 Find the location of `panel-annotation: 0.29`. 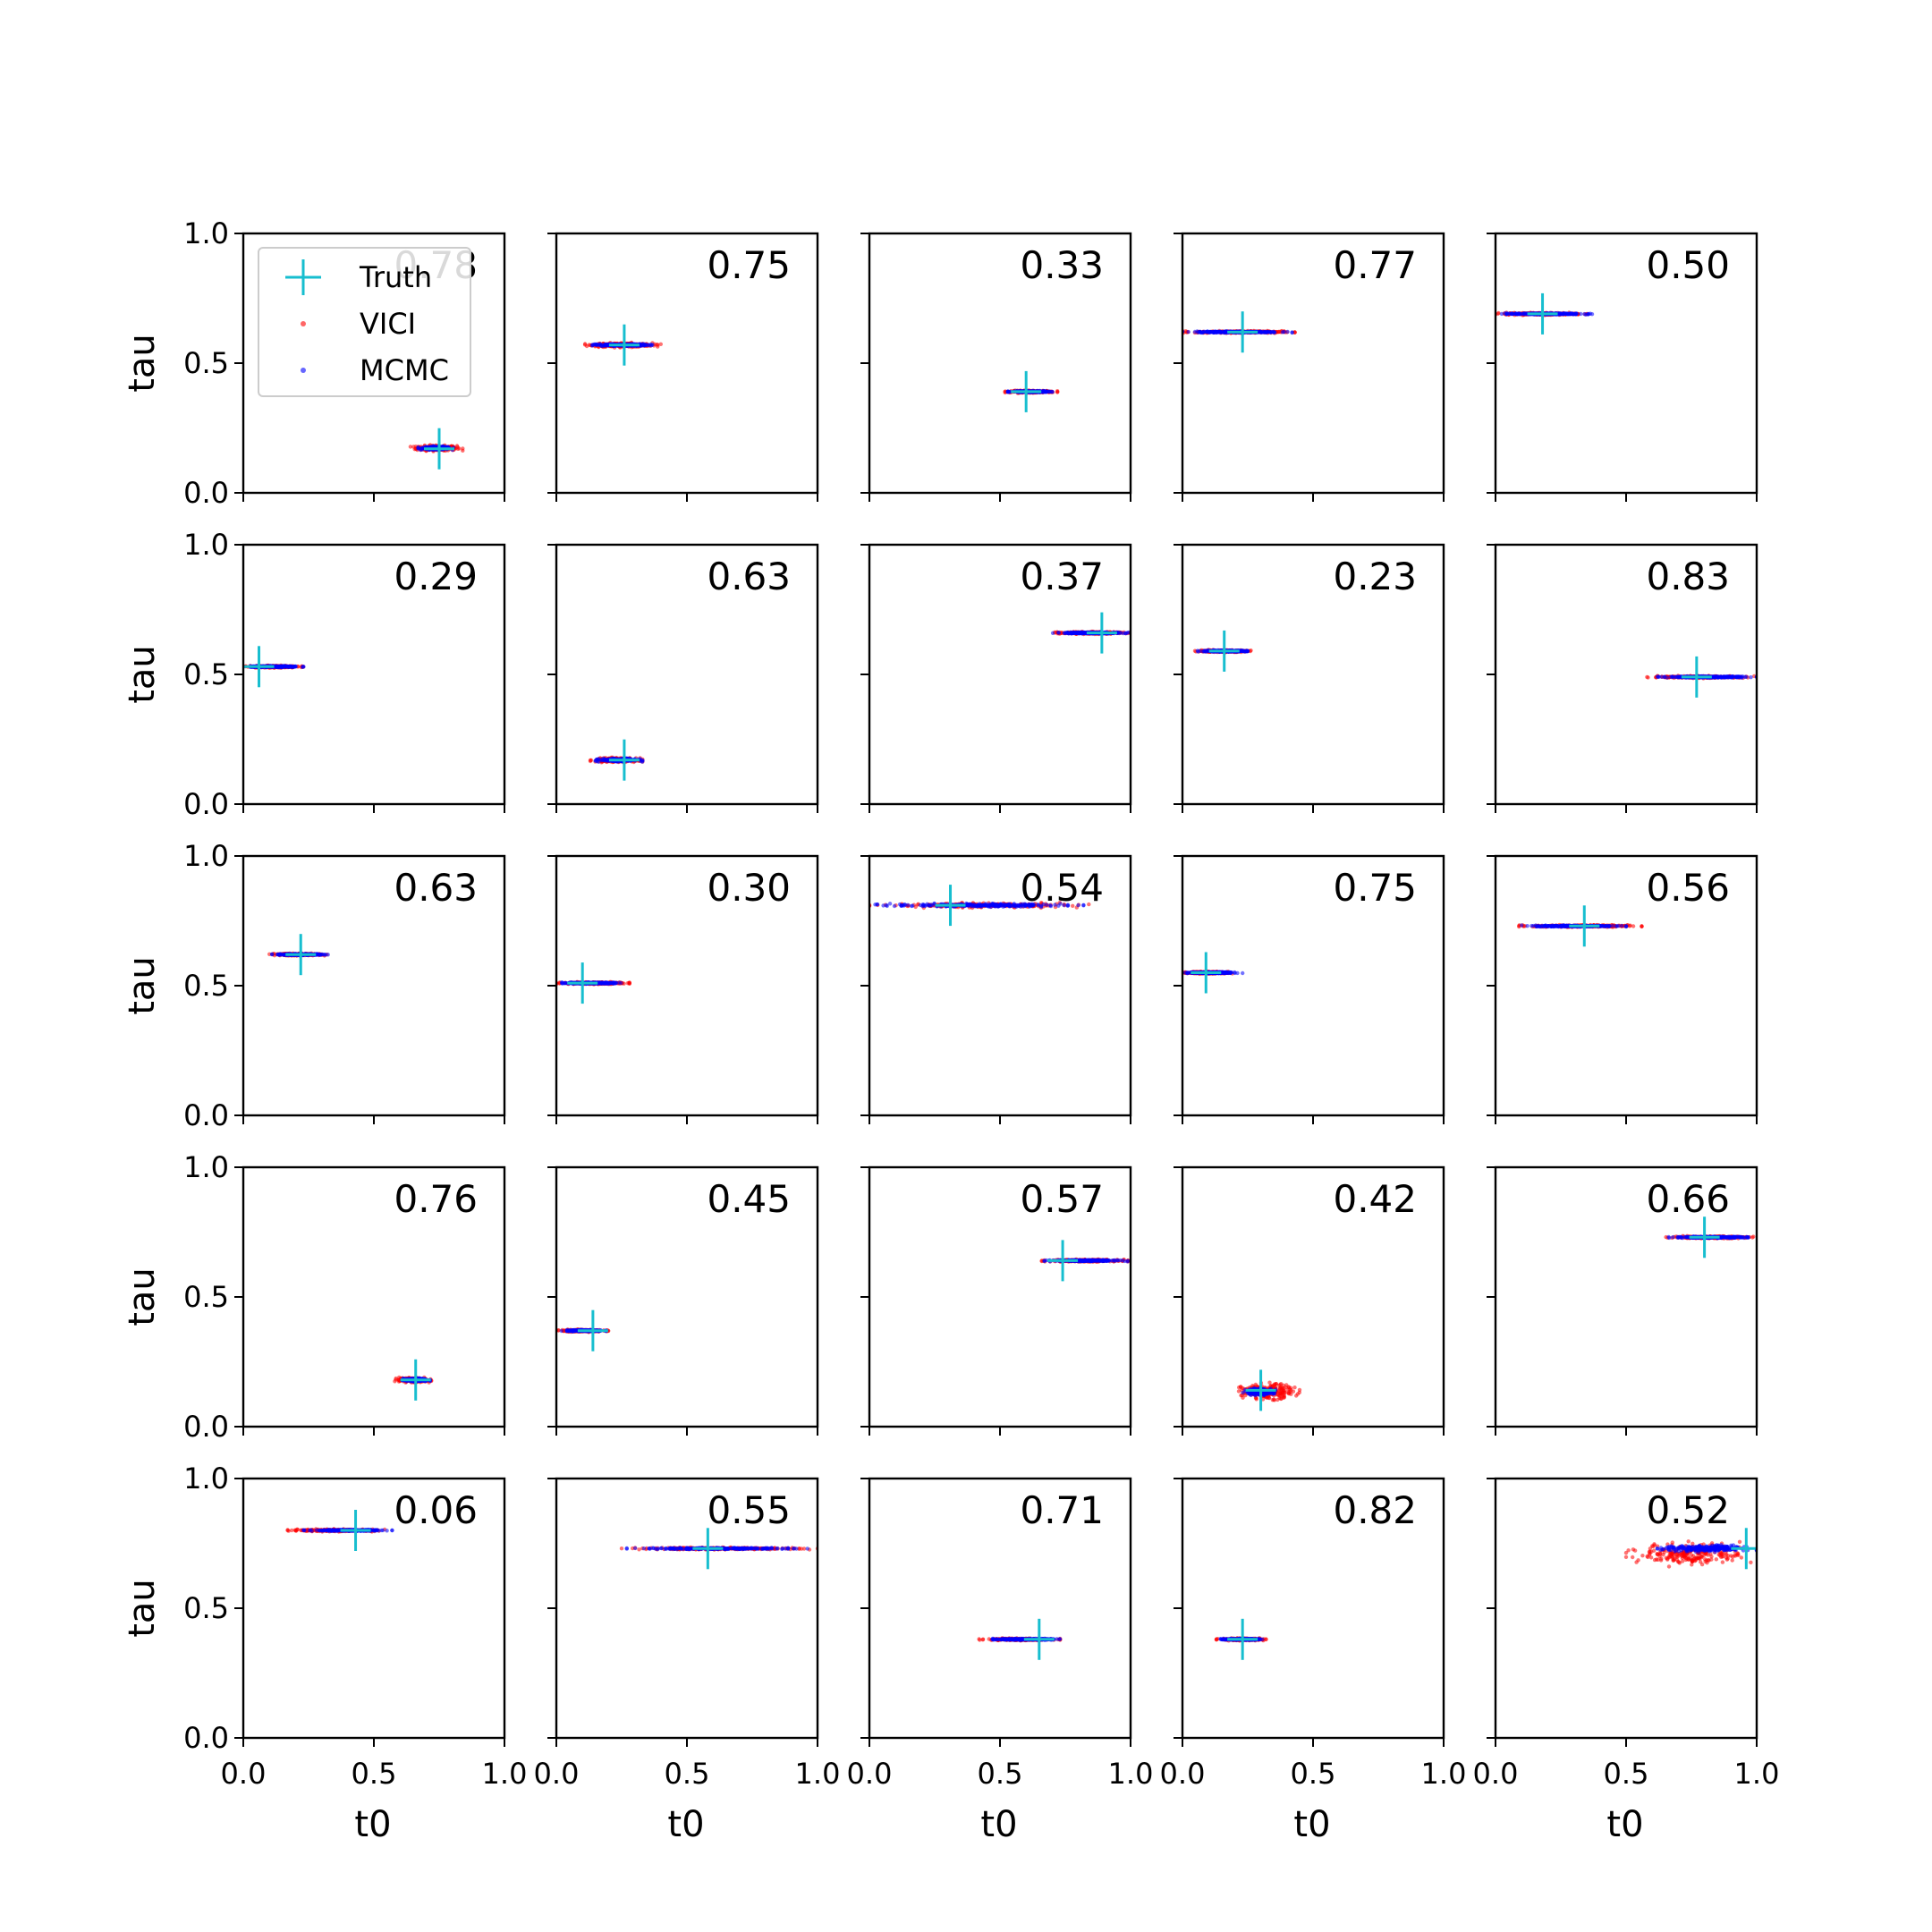

panel-annotation: 0.29 is located at coordinates (436, 576).